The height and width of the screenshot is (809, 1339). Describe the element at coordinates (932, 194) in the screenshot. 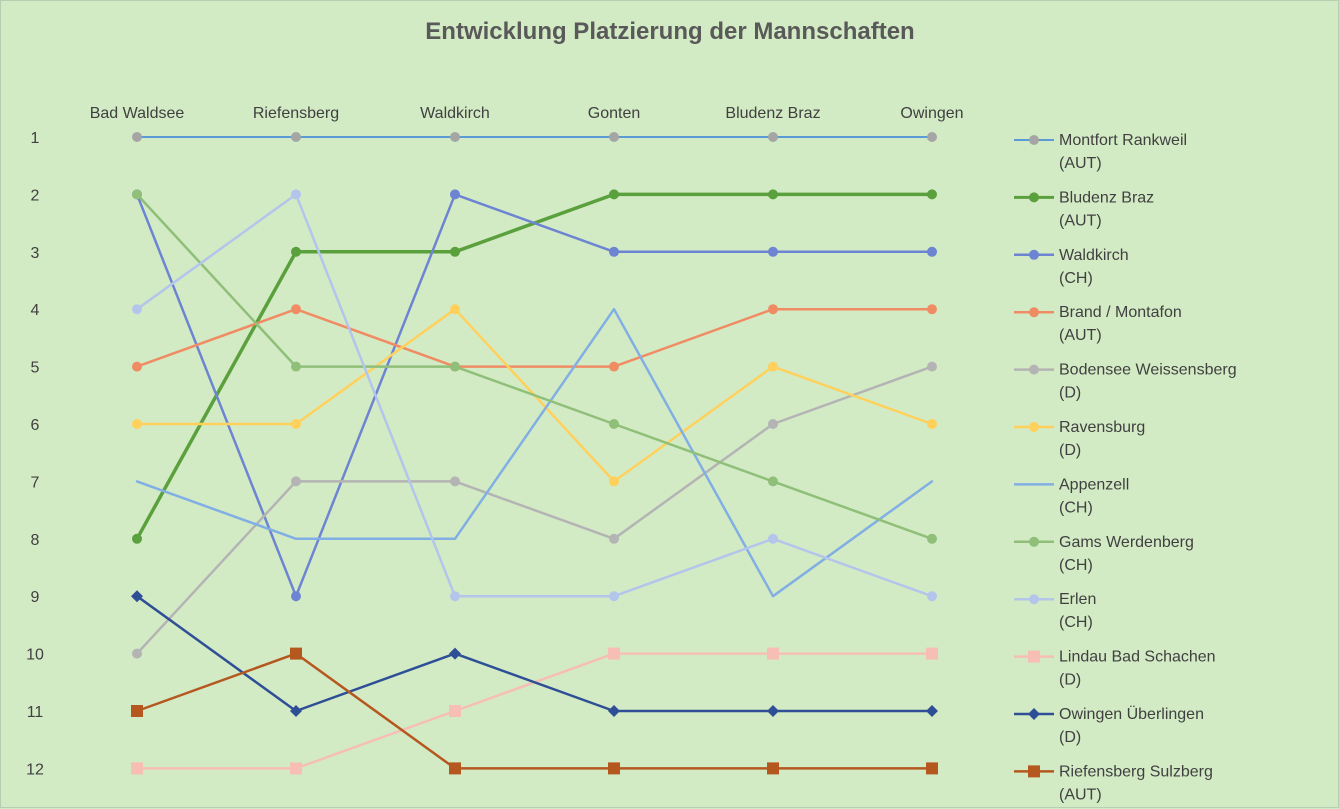

I see `data-point-bludenz-braz-owingen` at that location.